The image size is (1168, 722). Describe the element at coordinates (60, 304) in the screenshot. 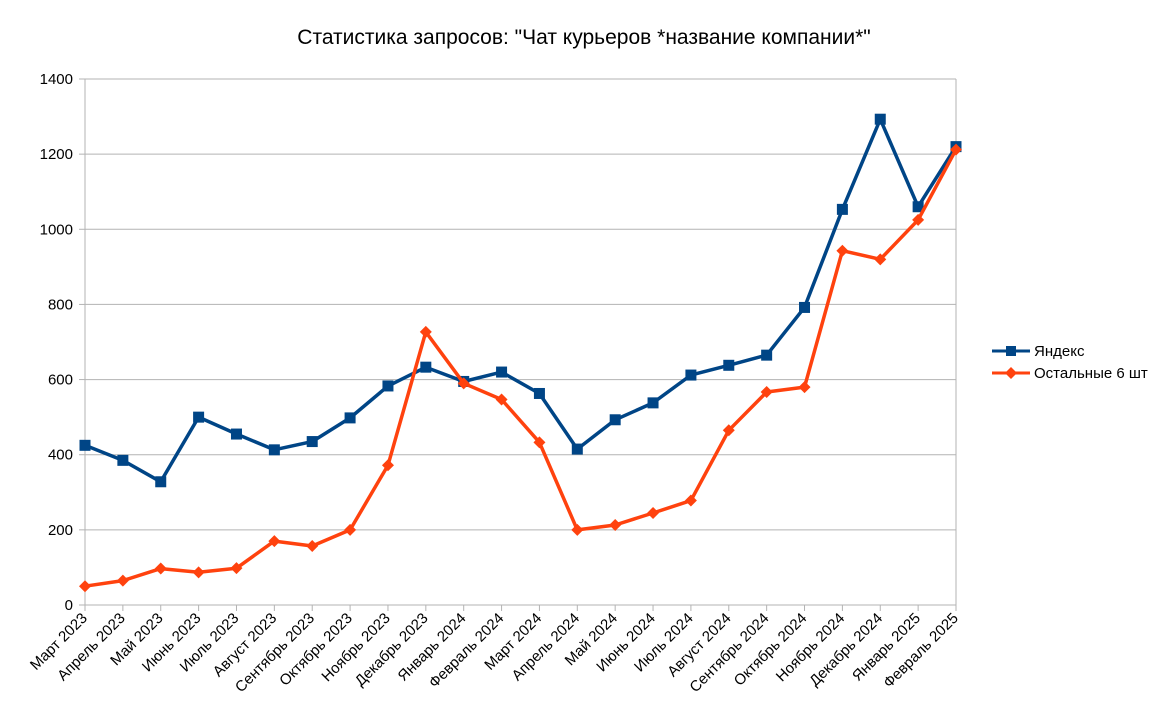

I see `y-tick-label: 800` at that location.